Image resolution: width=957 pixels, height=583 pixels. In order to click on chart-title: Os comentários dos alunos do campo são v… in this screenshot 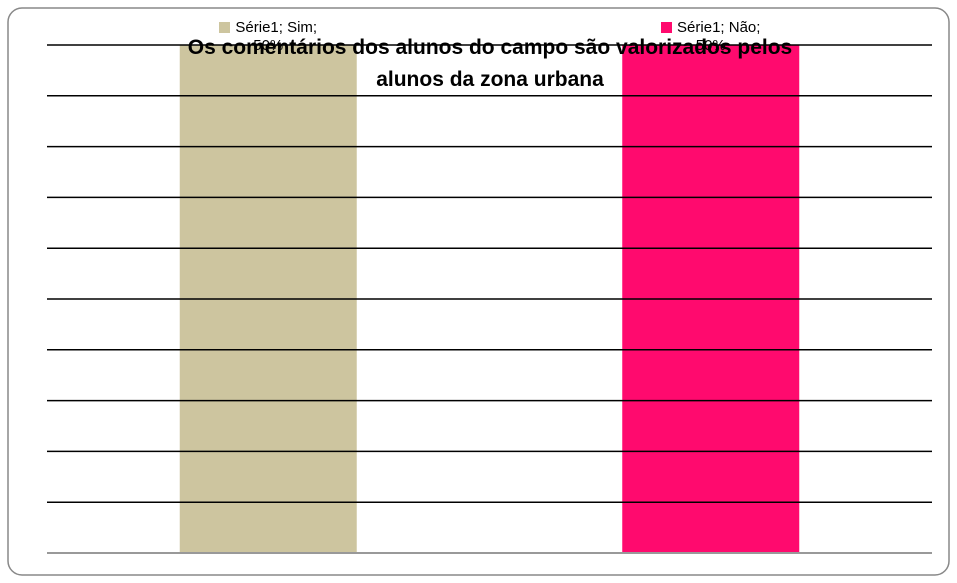, I will do `click(490, 63)`.